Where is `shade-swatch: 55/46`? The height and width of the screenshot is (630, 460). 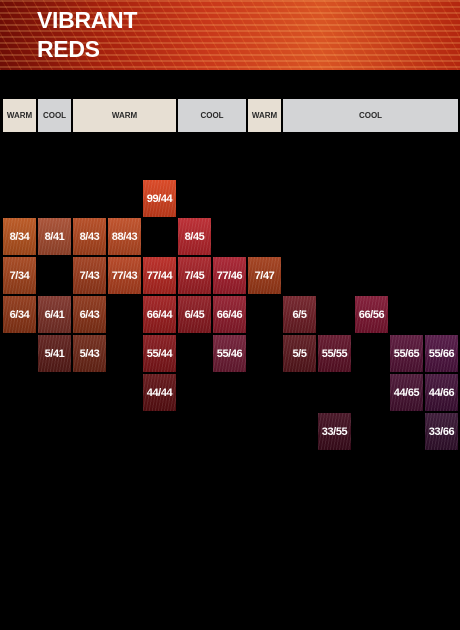 shade-swatch: 55/46 is located at coordinates (229, 353).